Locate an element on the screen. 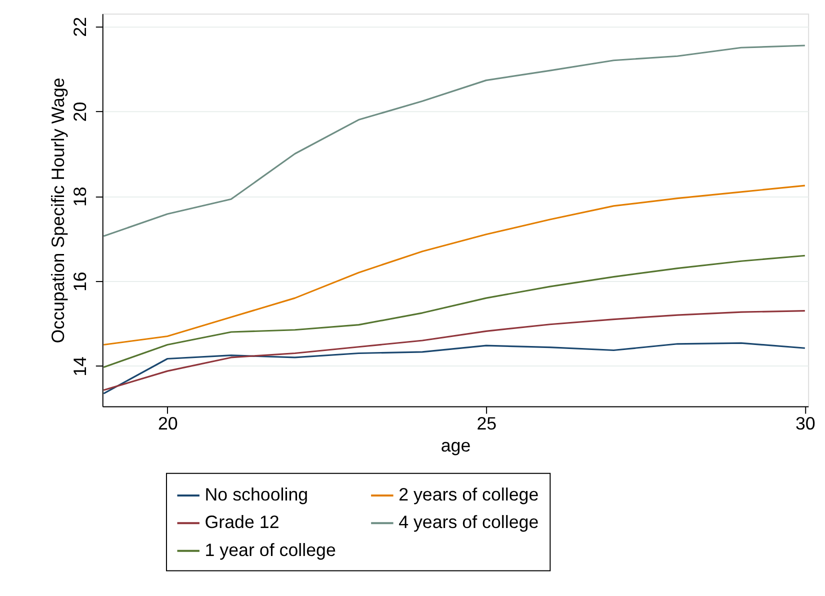 The height and width of the screenshot is (596, 825). y-tick-label: 20 is located at coordinates (80, 112).